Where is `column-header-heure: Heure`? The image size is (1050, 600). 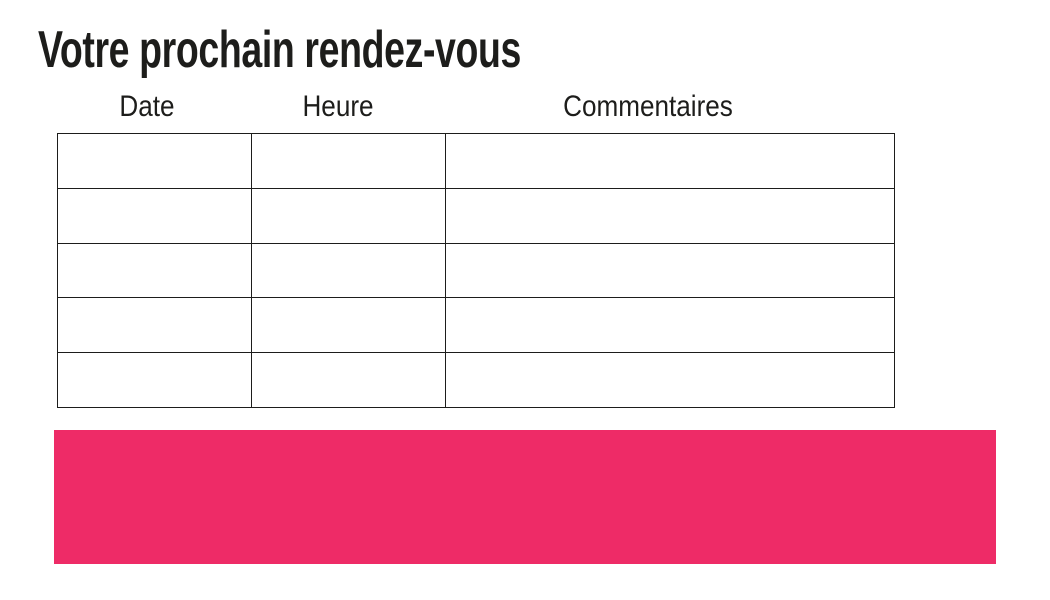
column-header-heure: Heure is located at coordinates (338, 107).